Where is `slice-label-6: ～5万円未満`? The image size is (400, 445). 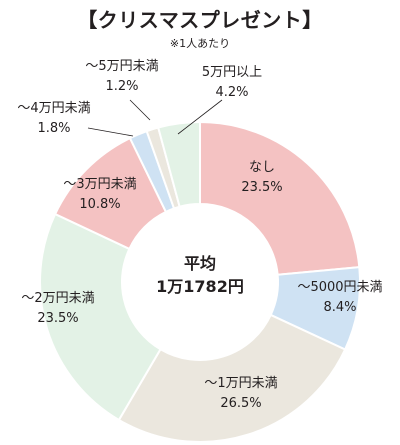 slice-label-6: ～5万円未満 is located at coordinates (121, 66).